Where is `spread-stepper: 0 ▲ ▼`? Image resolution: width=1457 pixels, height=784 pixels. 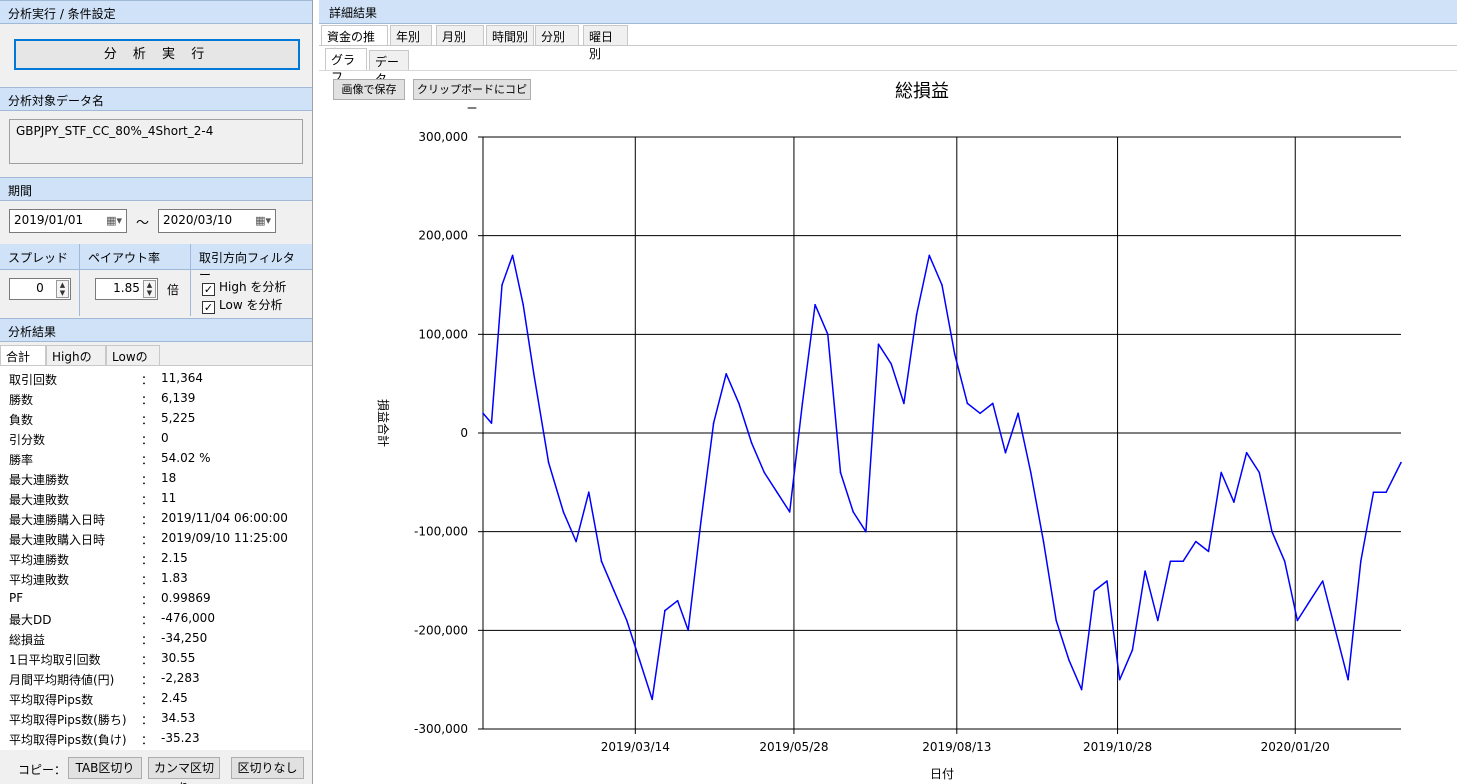 spread-stepper: 0 ▲ ▼ is located at coordinates (40, 289).